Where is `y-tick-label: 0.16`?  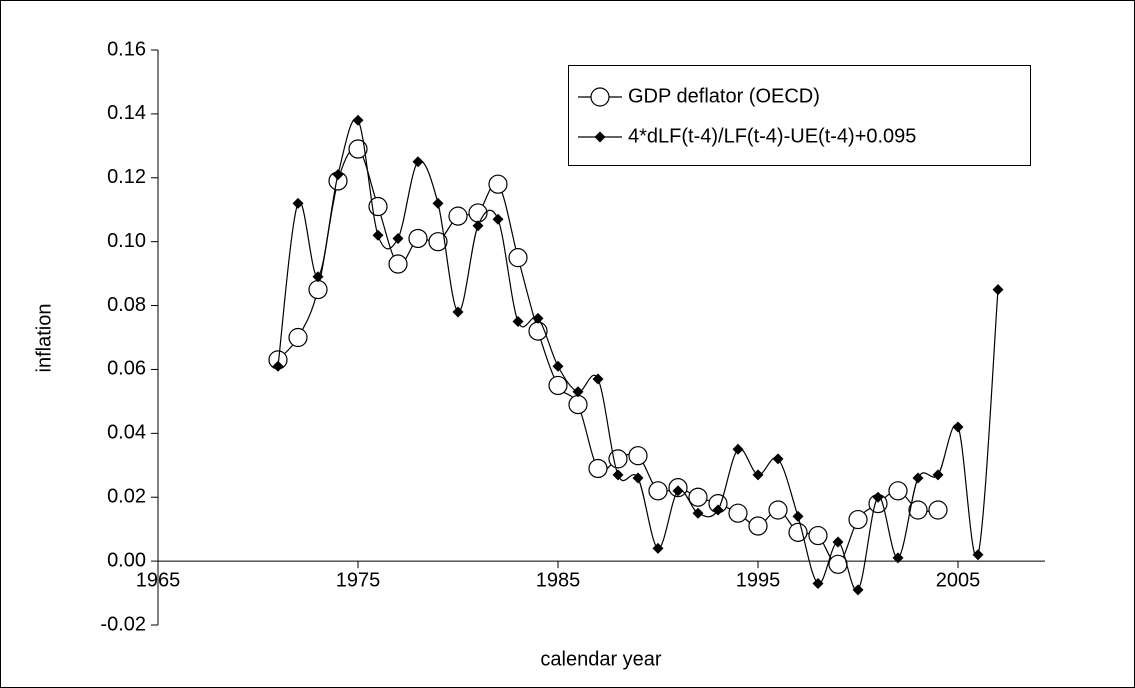
y-tick-label: 0.16 is located at coordinates (126, 49).